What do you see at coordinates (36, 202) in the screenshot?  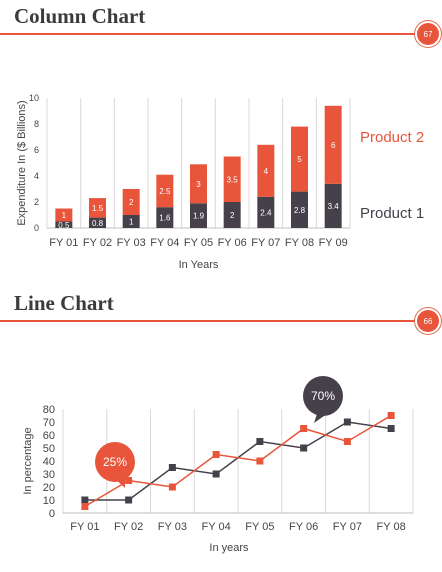 I see `y-tick-label: 2` at bounding box center [36, 202].